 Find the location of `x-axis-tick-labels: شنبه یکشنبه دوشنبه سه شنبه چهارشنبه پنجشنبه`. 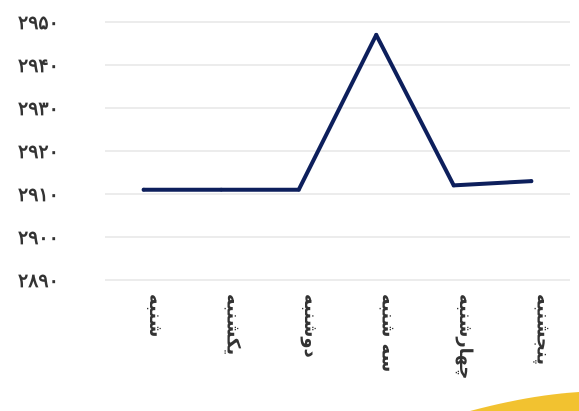

x-axis-tick-labels: شنبه یکشنبه دوشنبه سه شنبه چهارشنبه پنجشنبه is located at coordinates (349, 336).